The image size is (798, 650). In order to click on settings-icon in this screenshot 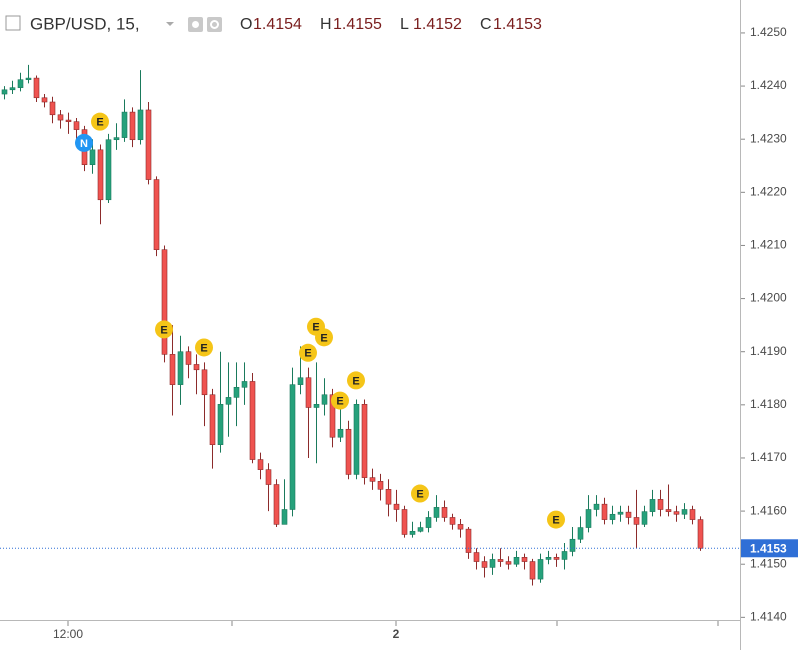, I will do `click(214, 24)`.